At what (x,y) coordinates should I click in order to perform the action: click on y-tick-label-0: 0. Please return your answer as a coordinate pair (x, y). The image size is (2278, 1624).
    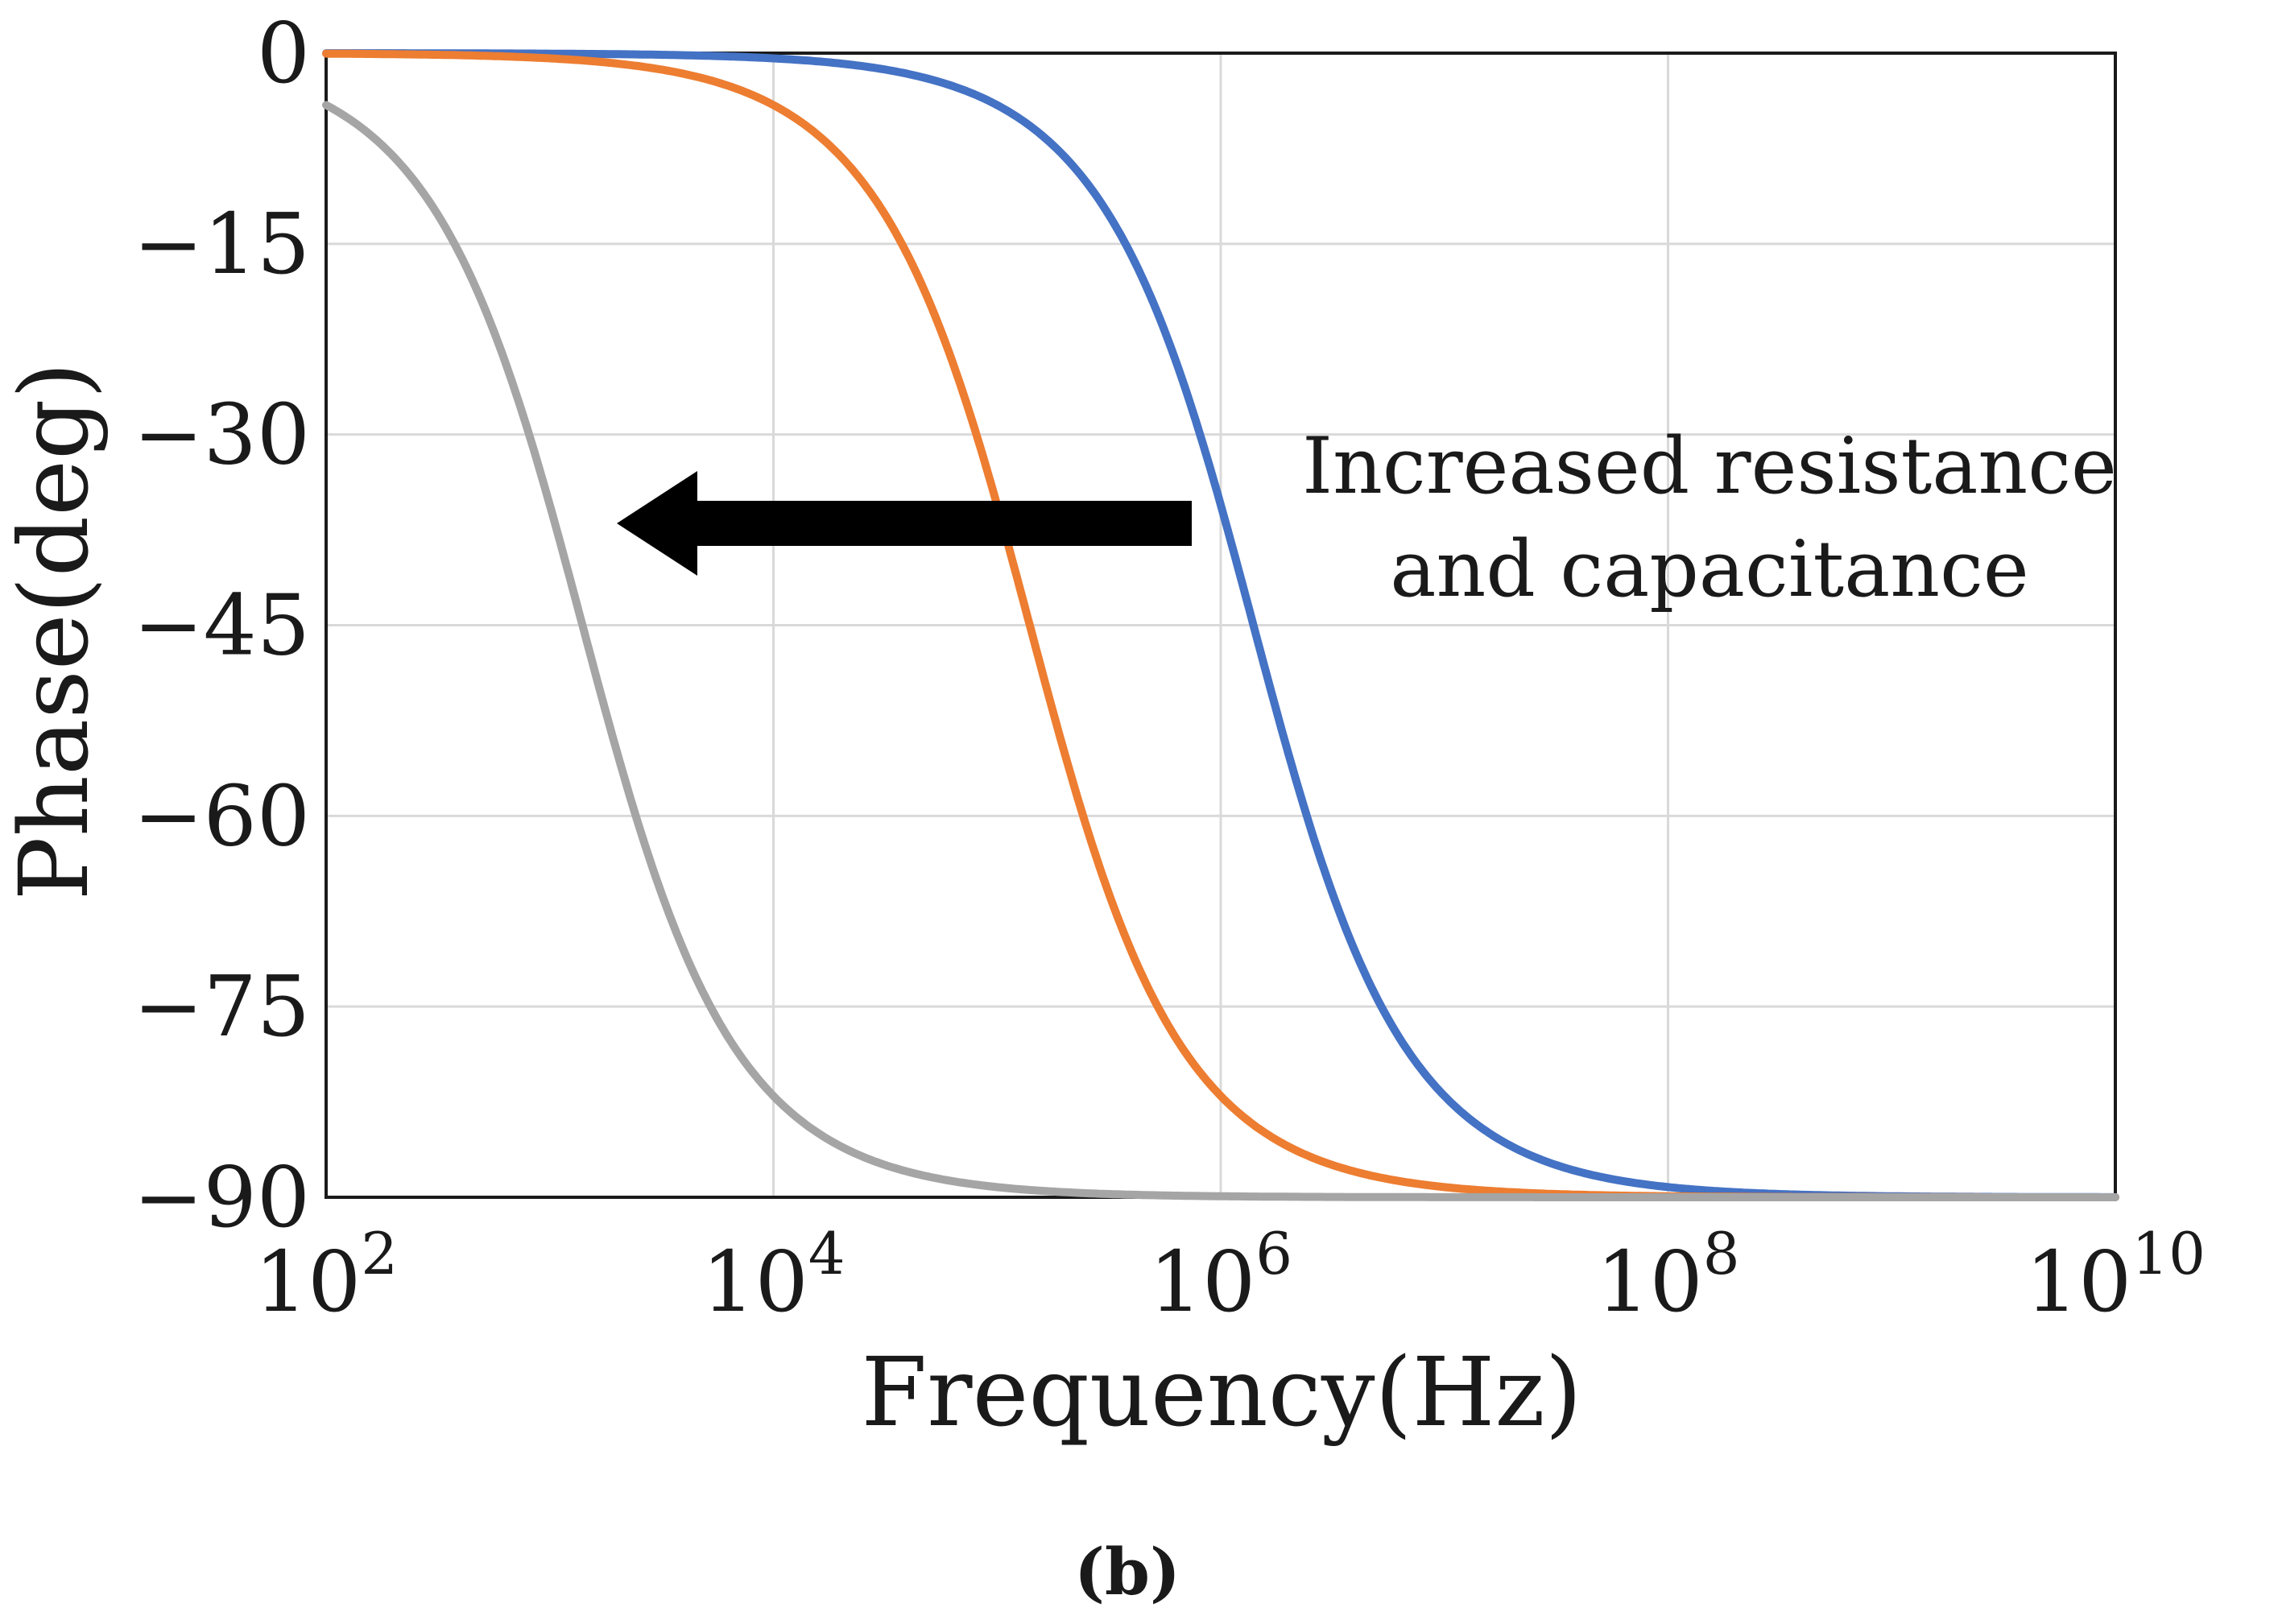
    Looking at the image, I should click on (284, 53).